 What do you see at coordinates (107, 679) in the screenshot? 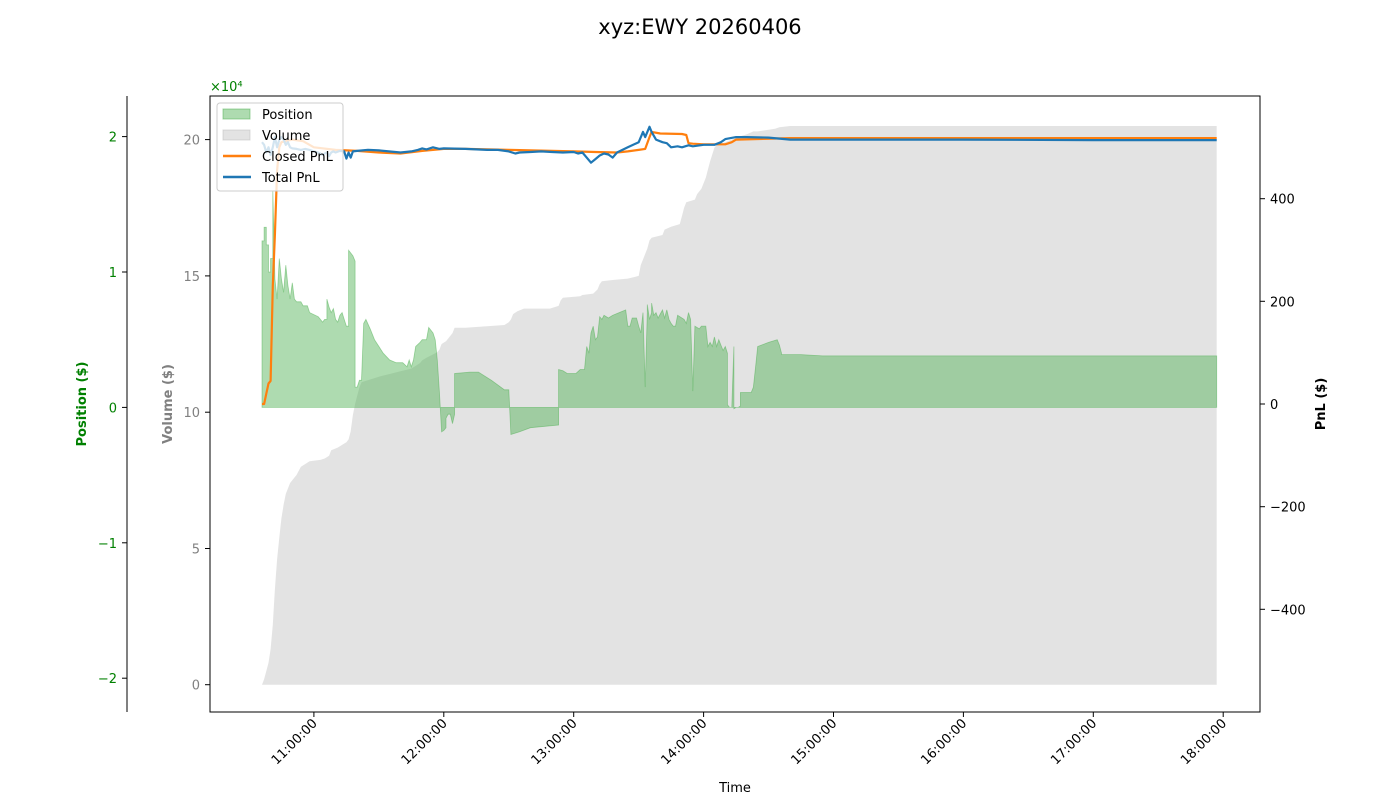
I see `position-tick-label: −2` at bounding box center [107, 679].